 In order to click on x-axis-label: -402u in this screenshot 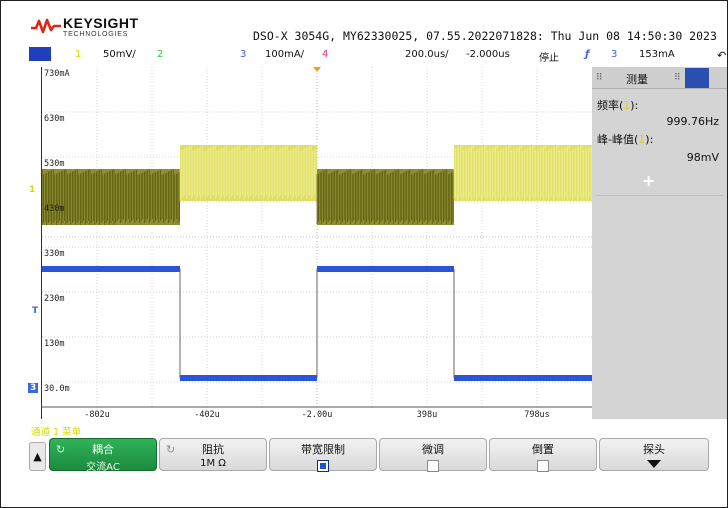, I will do `click(207, 414)`.